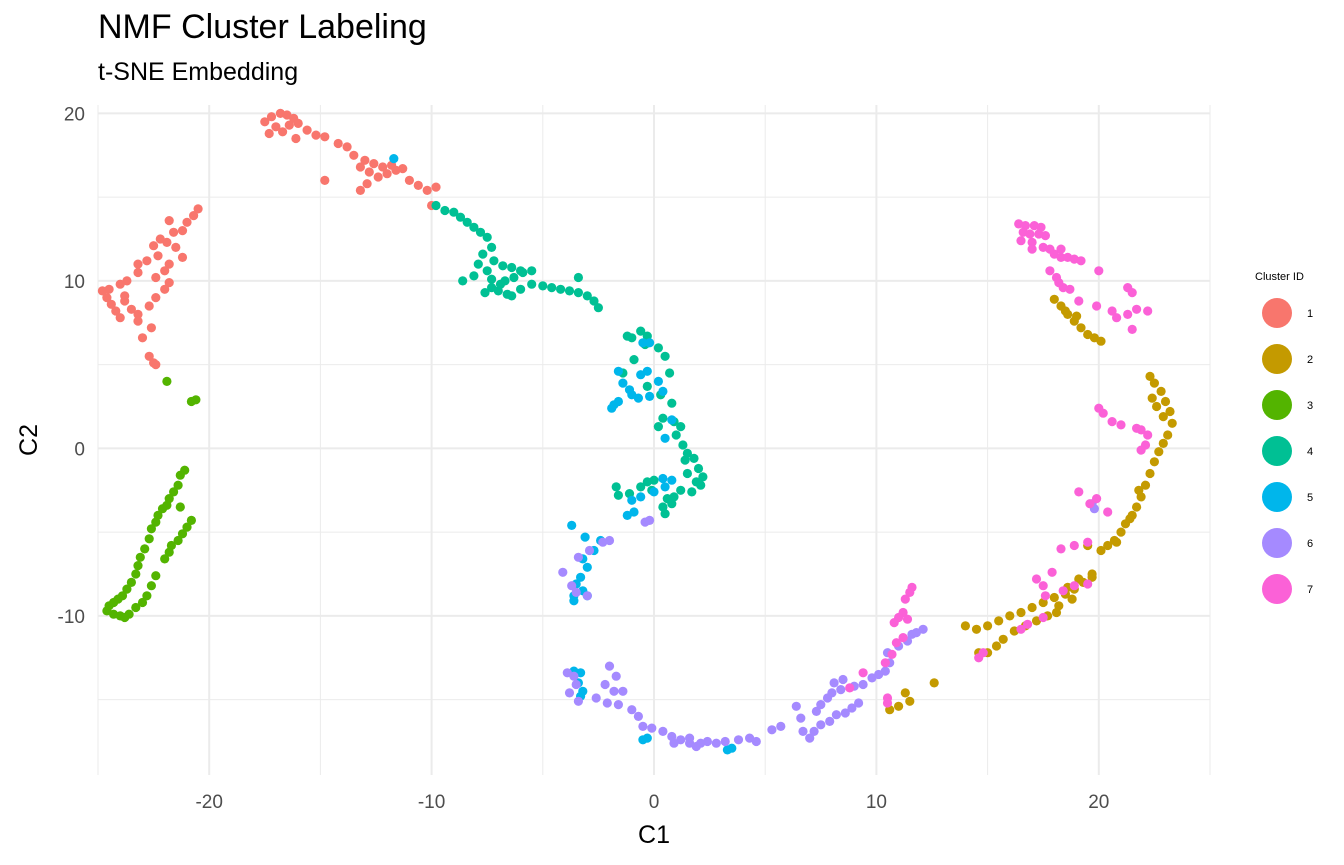 The height and width of the screenshot is (865, 1344). I want to click on x-tick-label: 0, so click(654, 802).